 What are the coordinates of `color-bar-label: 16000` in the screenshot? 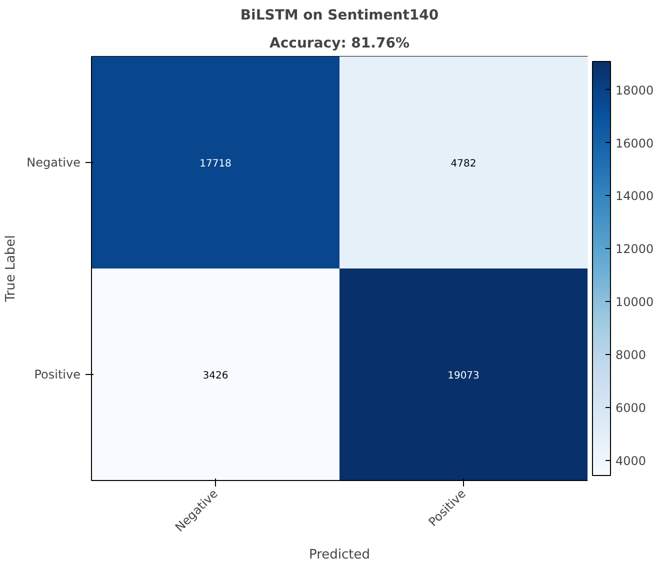 It's located at (635, 143).